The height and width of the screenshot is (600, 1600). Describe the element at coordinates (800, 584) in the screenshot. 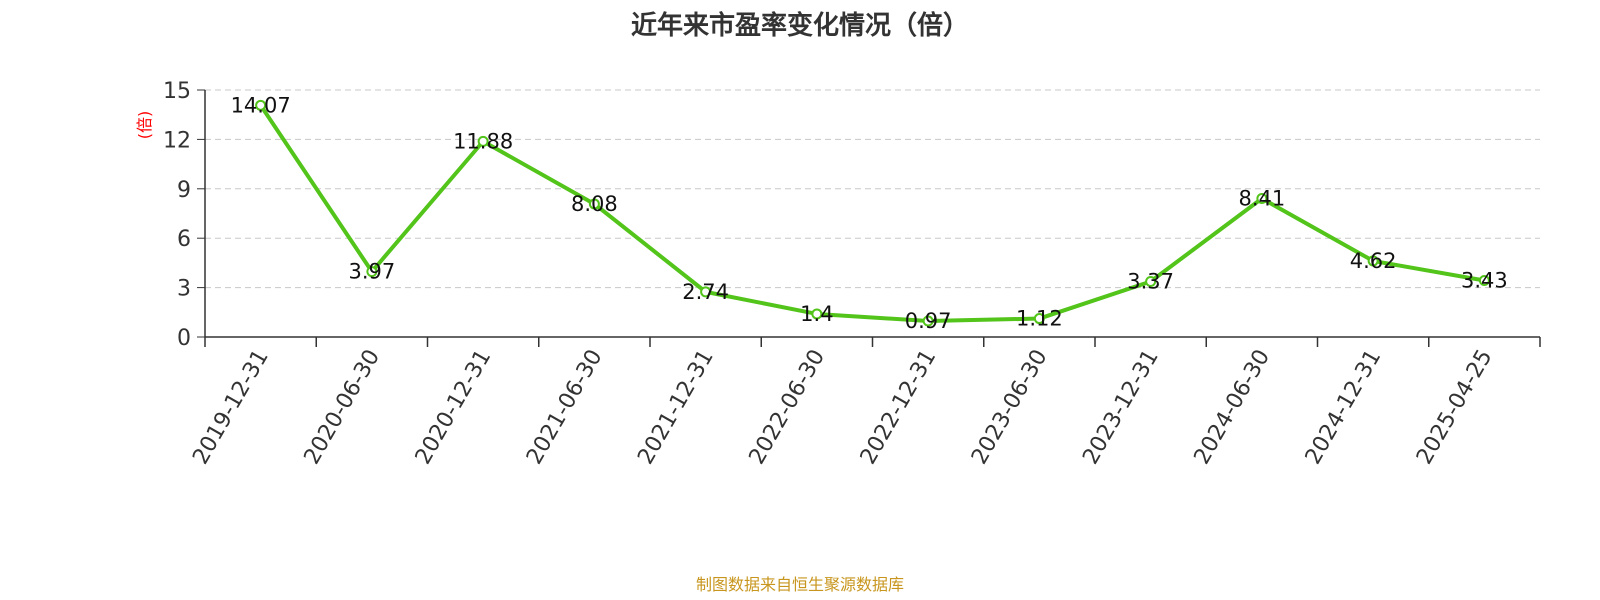

I see `source-note: 制图数据来自恒生聚源数据库` at that location.